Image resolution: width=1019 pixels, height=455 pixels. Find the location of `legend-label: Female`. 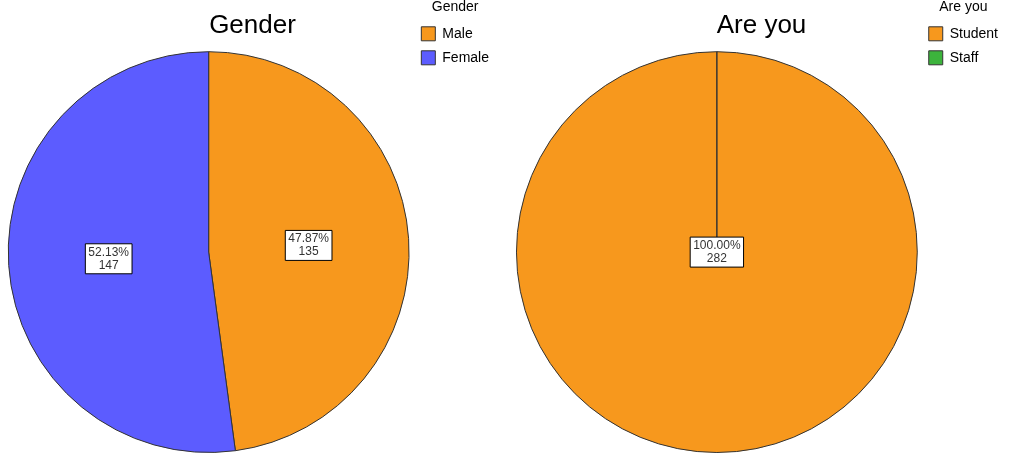

legend-label: Female is located at coordinates (466, 56).